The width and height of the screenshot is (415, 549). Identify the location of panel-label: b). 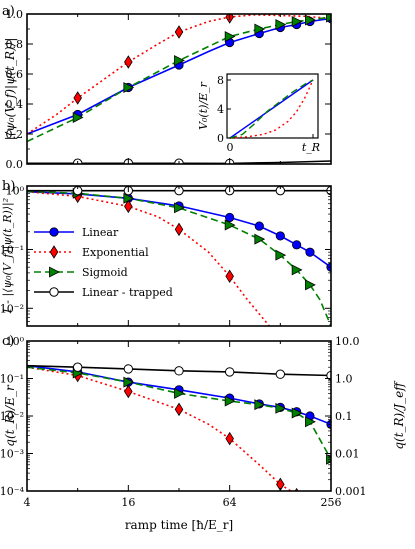
(8, 186).